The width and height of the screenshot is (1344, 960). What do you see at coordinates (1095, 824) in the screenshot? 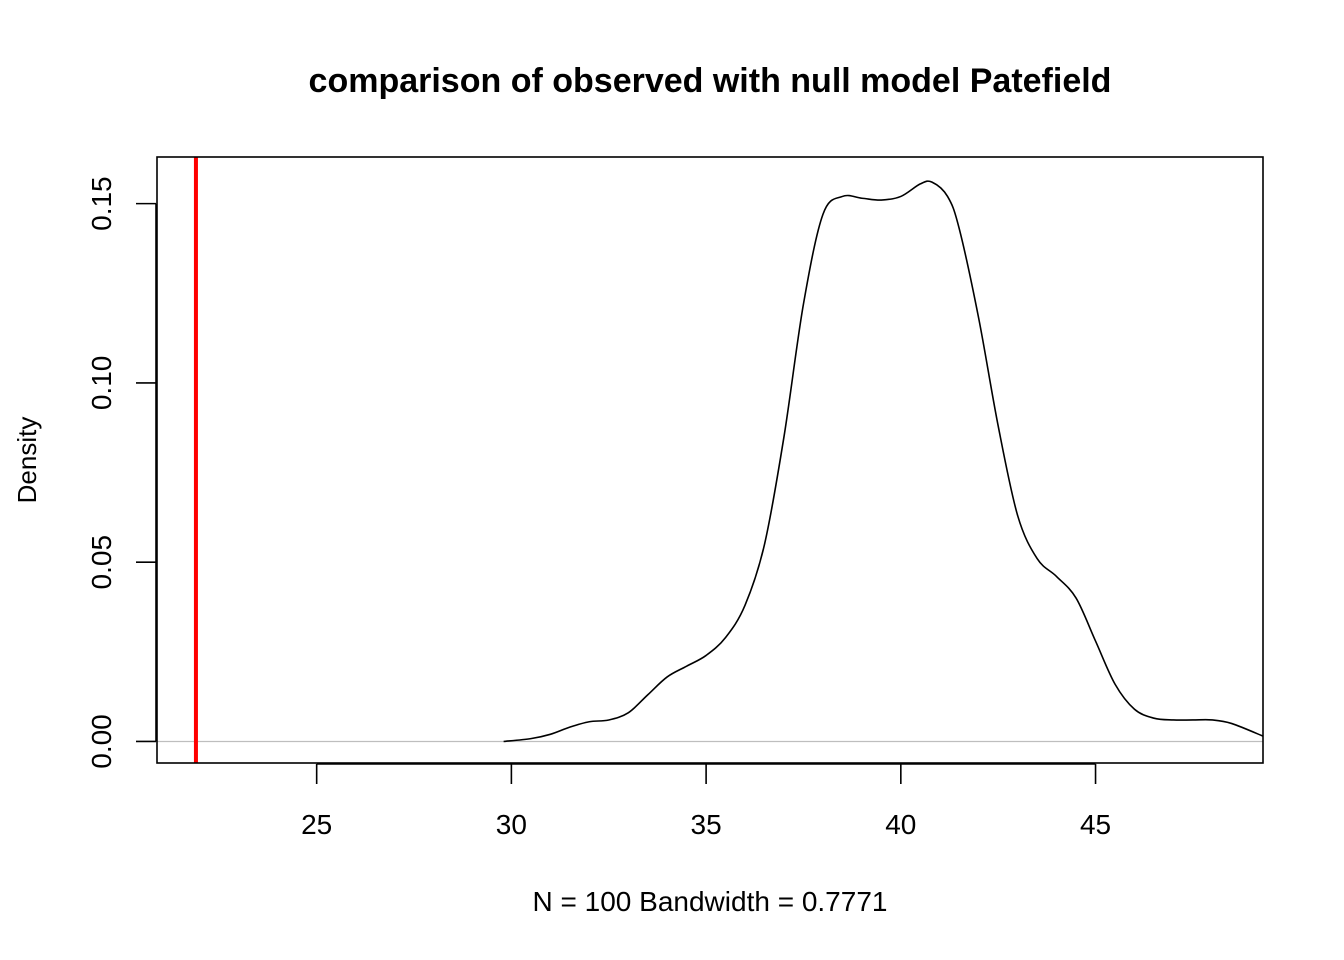
I see `x-tick-label-4: 45` at bounding box center [1095, 824].